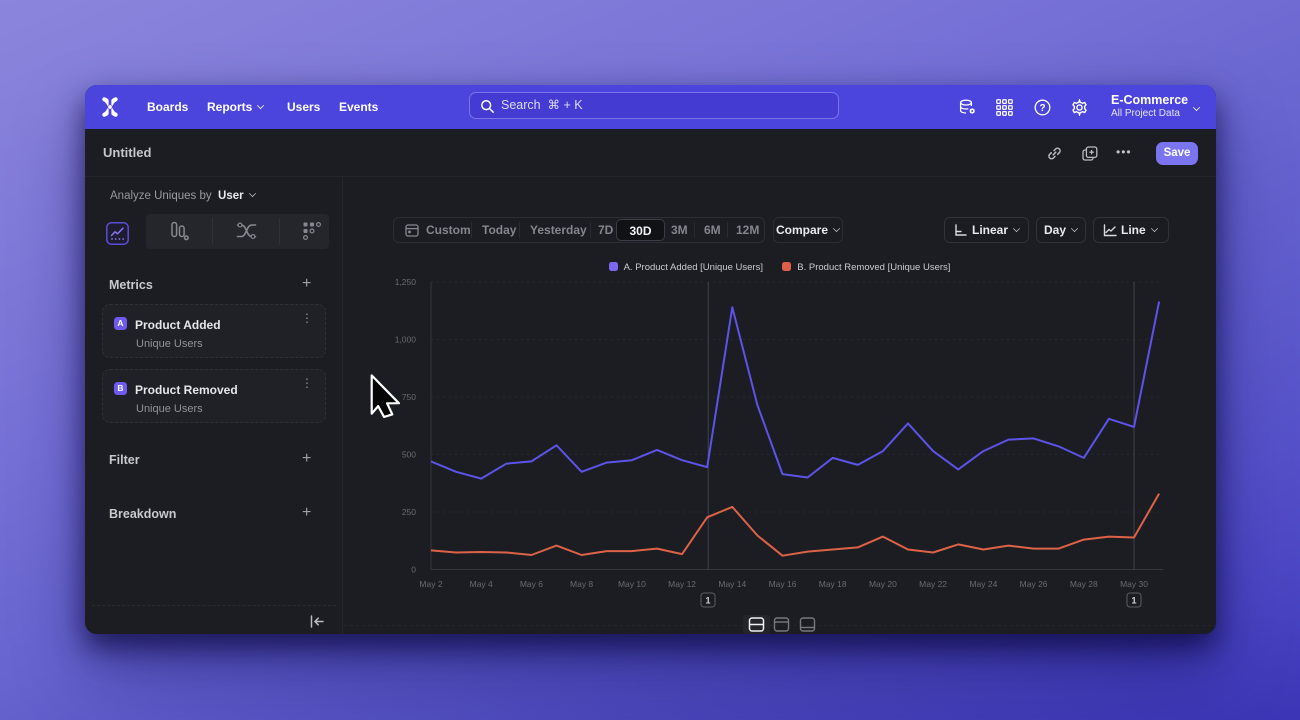 The image size is (1300, 720). Describe the element at coordinates (409, 512) in the screenshot. I see `svg-text: 250` at that location.